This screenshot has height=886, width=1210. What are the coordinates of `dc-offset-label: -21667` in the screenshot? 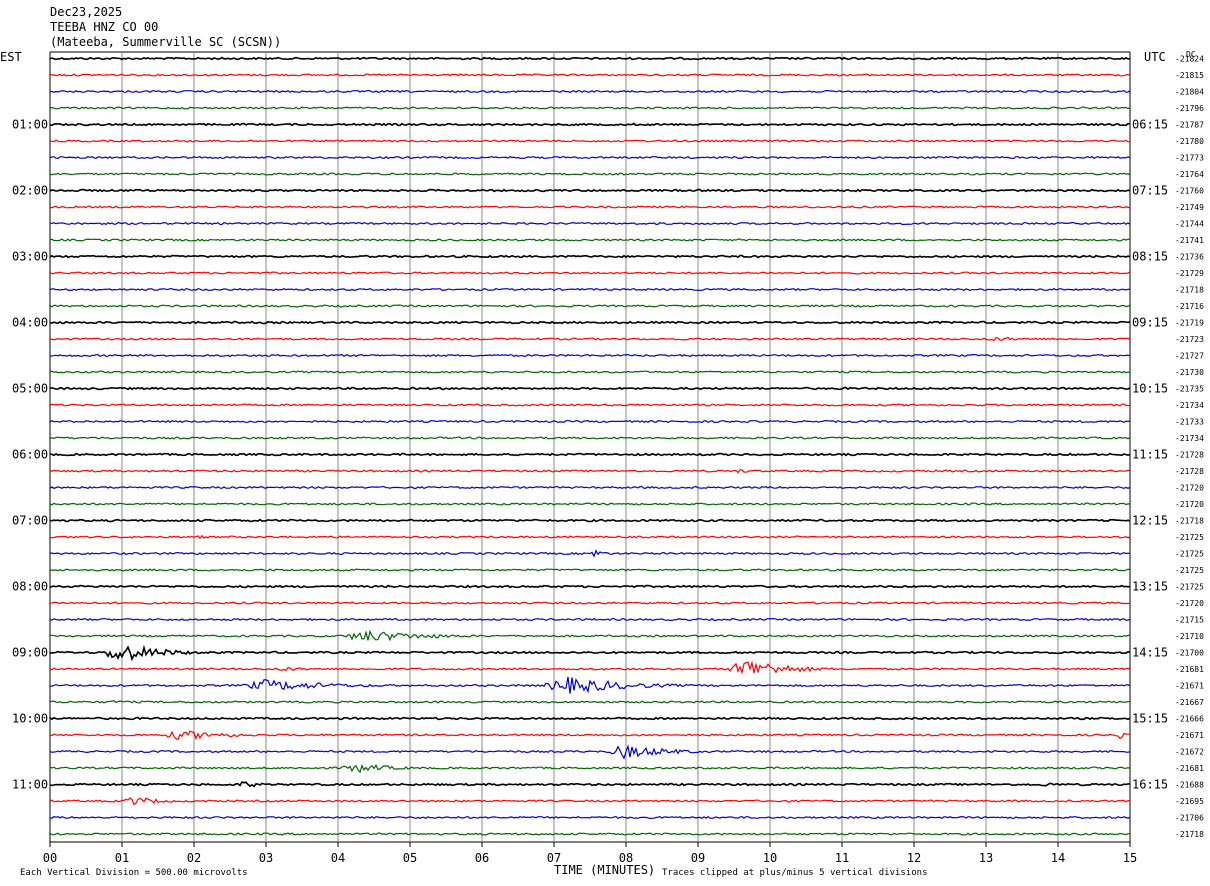 It's located at (1189, 702).